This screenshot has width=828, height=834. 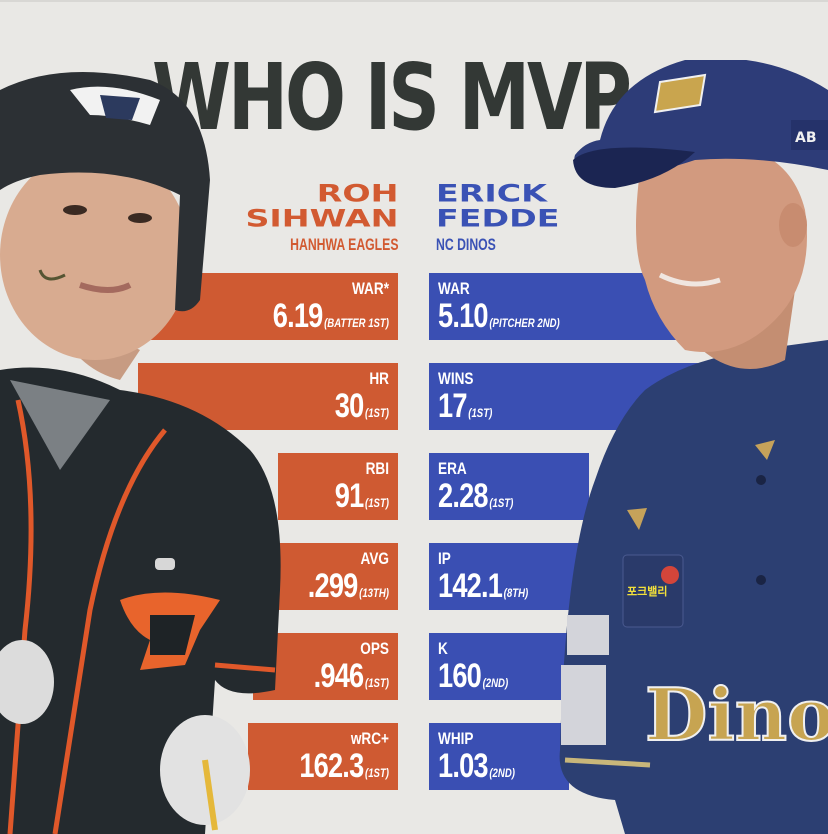 I want to click on stat-rank: (13TH), so click(x=374, y=593).